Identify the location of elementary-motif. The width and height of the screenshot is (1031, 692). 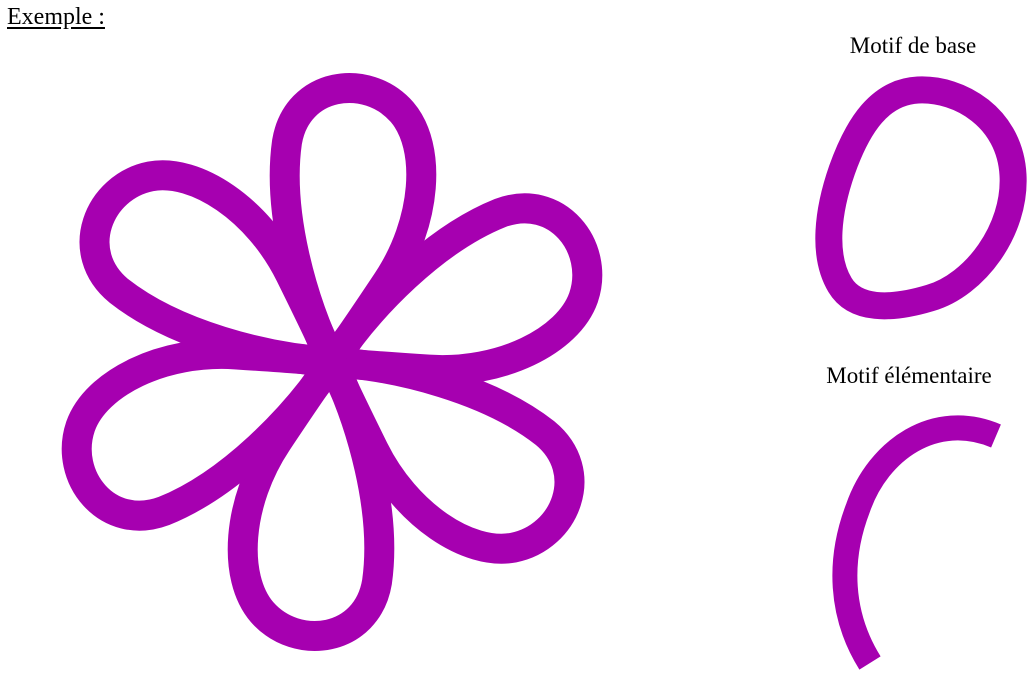
(916, 542).